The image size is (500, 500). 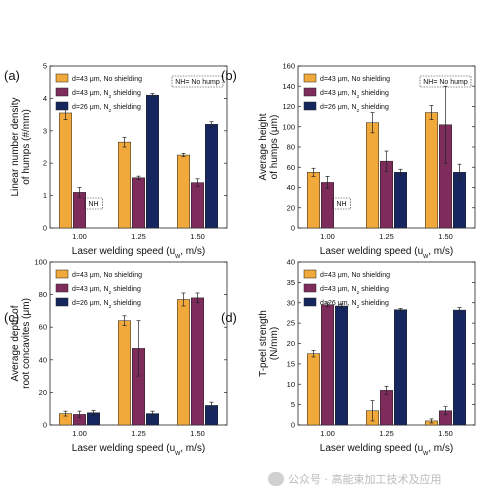 I want to click on y-tick-label: 120, so click(x=288, y=106).